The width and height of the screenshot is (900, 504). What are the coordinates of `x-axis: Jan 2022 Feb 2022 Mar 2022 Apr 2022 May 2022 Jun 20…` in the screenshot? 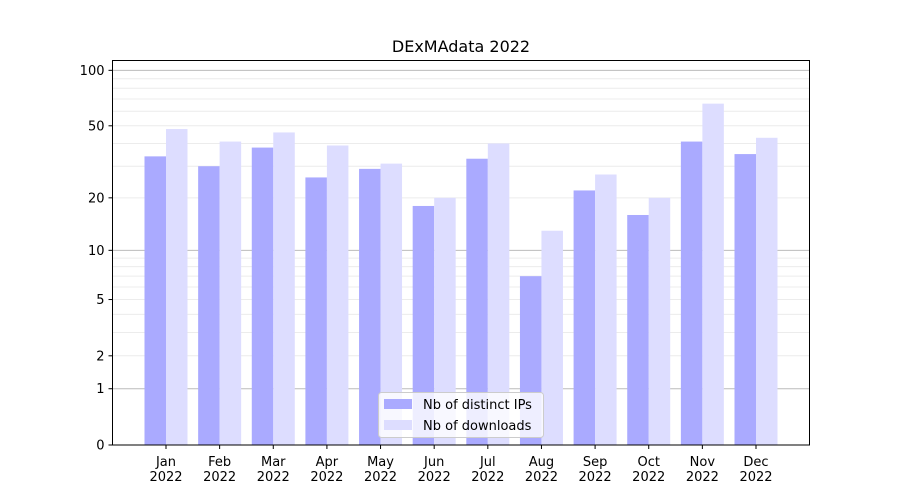 It's located at (461, 465).